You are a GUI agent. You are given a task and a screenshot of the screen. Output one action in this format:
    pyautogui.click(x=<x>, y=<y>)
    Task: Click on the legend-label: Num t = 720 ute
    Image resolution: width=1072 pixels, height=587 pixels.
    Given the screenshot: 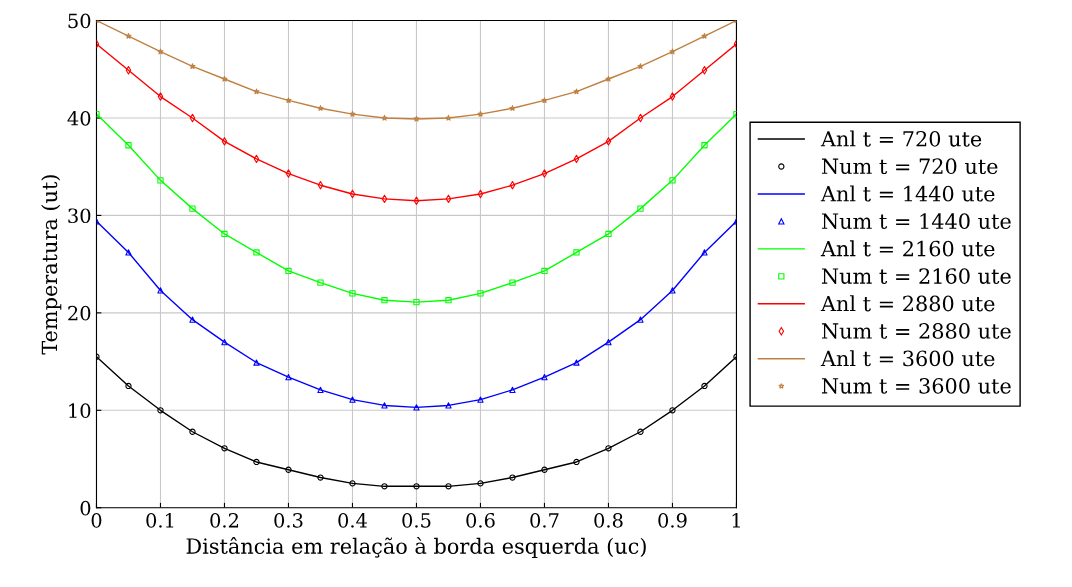 What is the action you would take?
    pyautogui.click(x=909, y=166)
    